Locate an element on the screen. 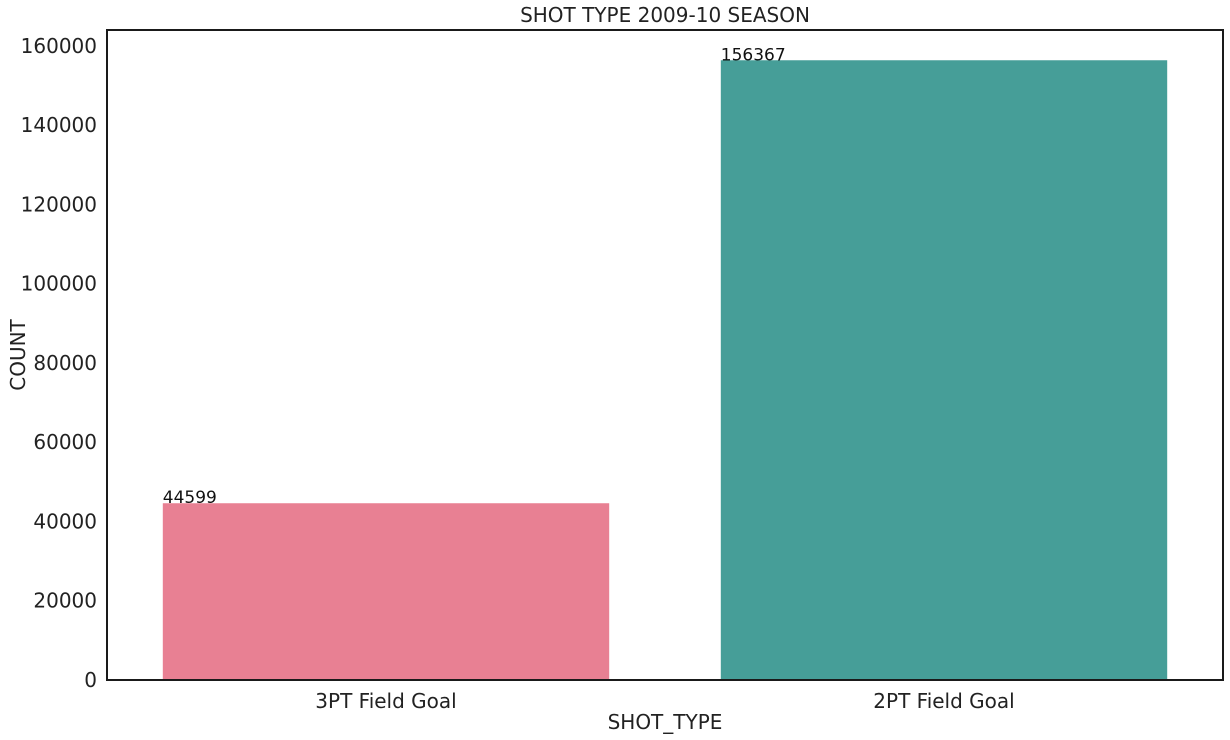 The width and height of the screenshot is (1230, 740). x-axis-ticks: 3PT Field Goal 2PT Field Goal is located at coordinates (664, 701).